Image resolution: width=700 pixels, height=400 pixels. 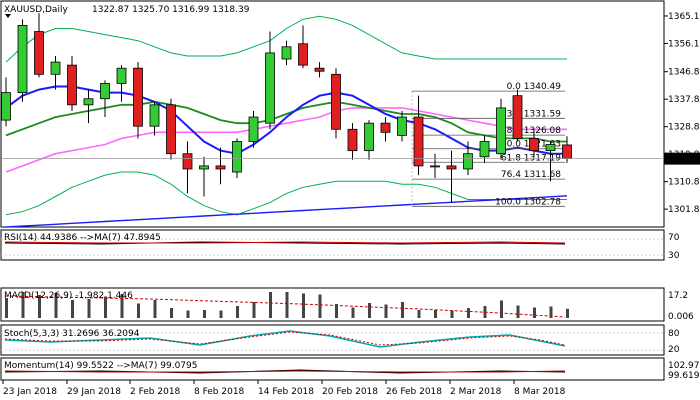 I want to click on momentum-lines, so click(x=285, y=371).